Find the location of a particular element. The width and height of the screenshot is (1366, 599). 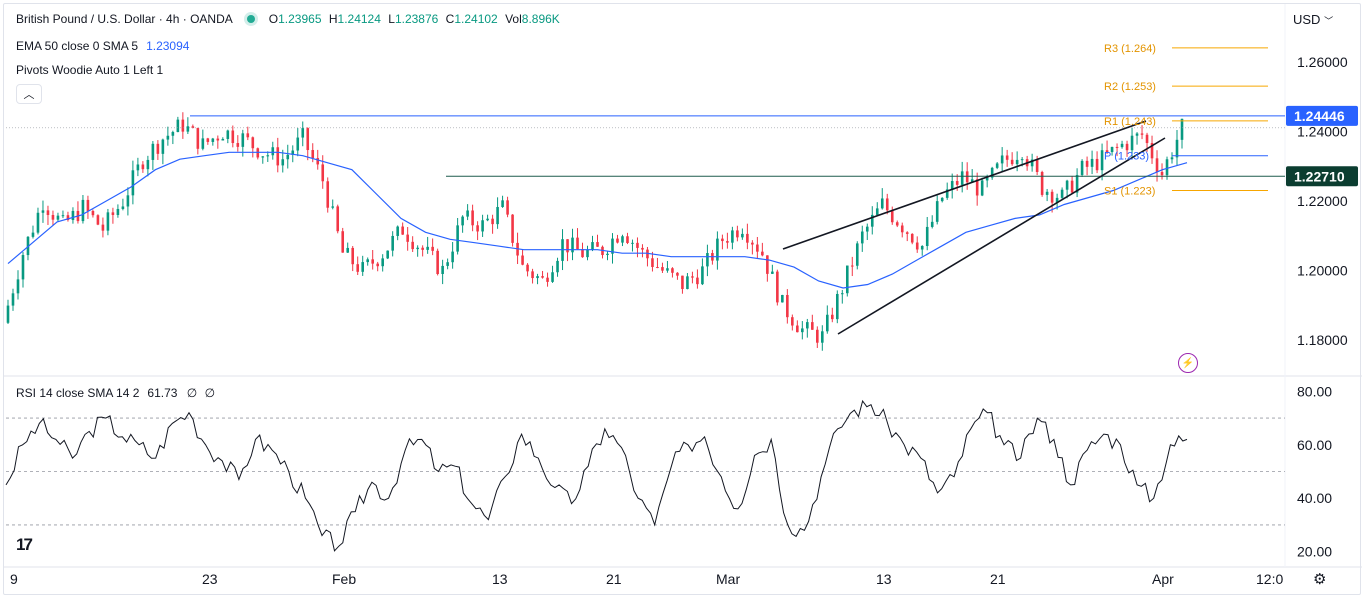

rsi-extra-2: ∅ is located at coordinates (210, 393).